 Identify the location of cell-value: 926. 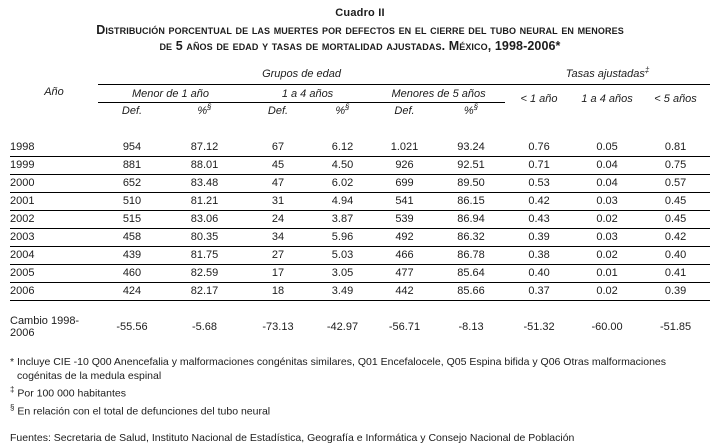
(404, 165).